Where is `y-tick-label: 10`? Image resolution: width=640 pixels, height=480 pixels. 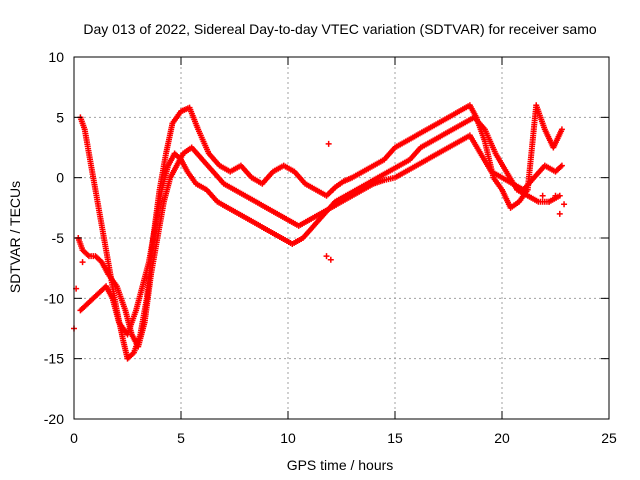
y-tick-label: 10 is located at coordinates (56, 57).